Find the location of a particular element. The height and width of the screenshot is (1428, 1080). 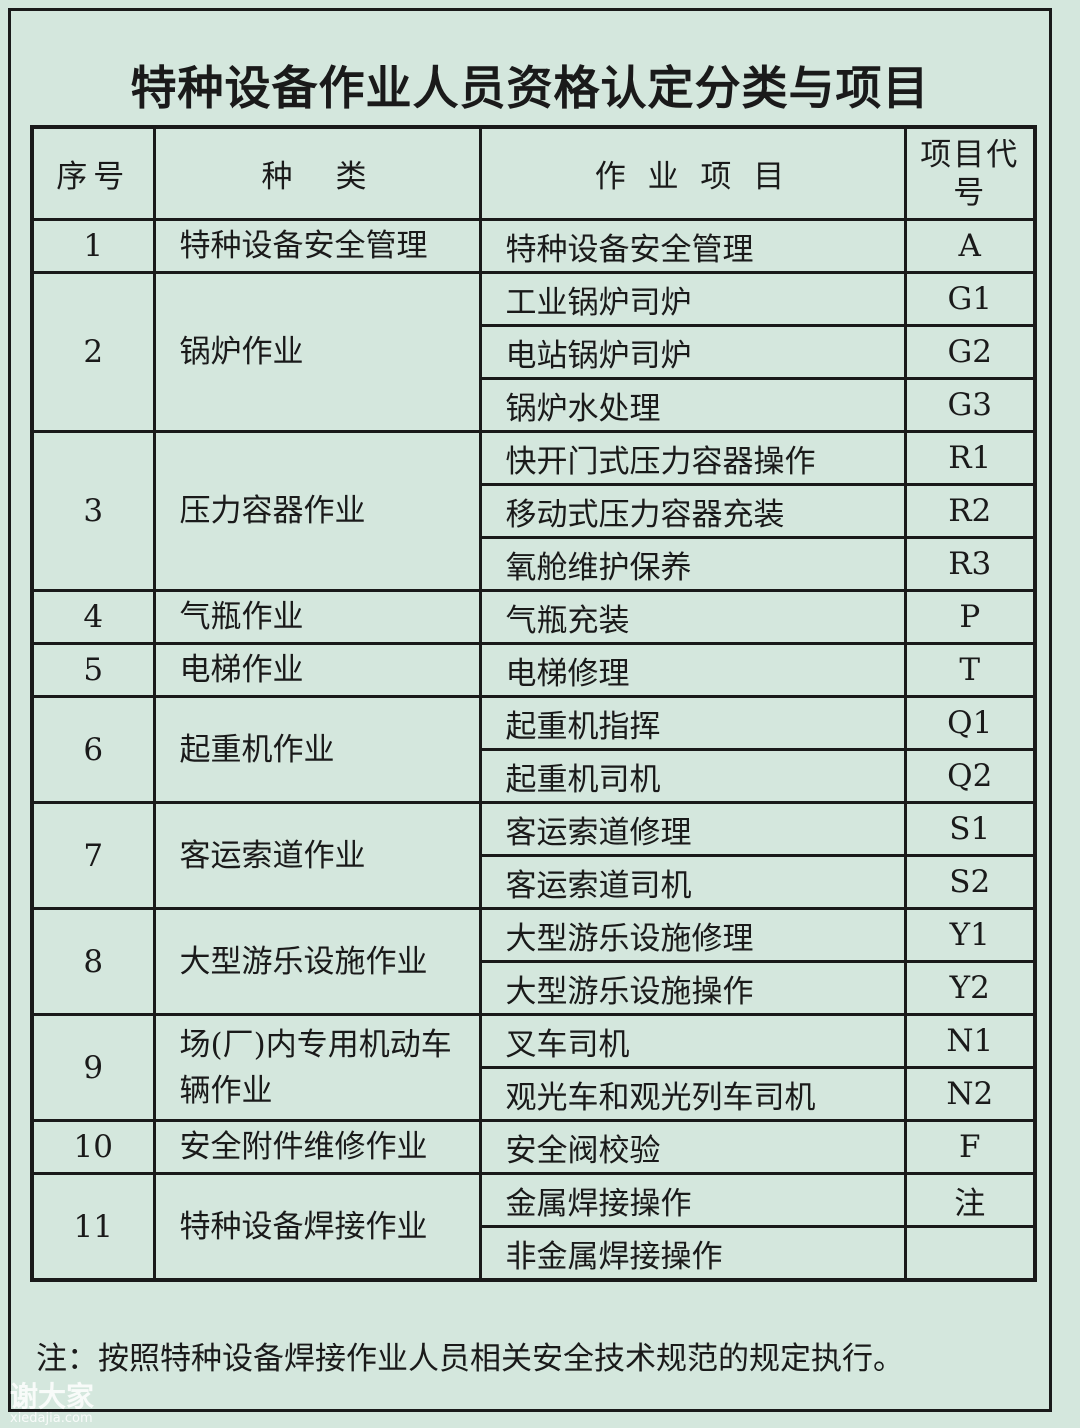

category-cell: 锅炉作业 is located at coordinates (317, 352).